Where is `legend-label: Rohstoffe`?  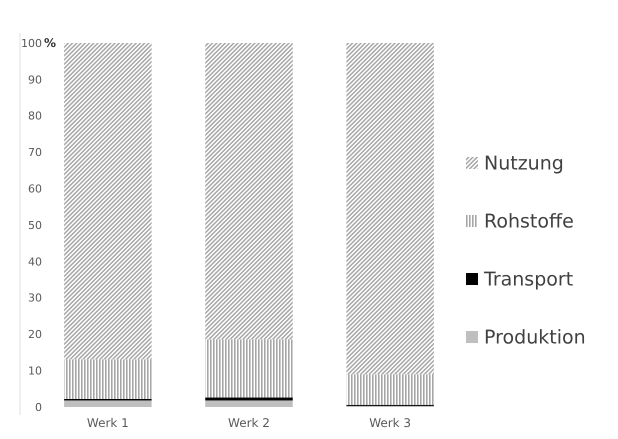
legend-label: Rohstoffe is located at coordinates (529, 221).